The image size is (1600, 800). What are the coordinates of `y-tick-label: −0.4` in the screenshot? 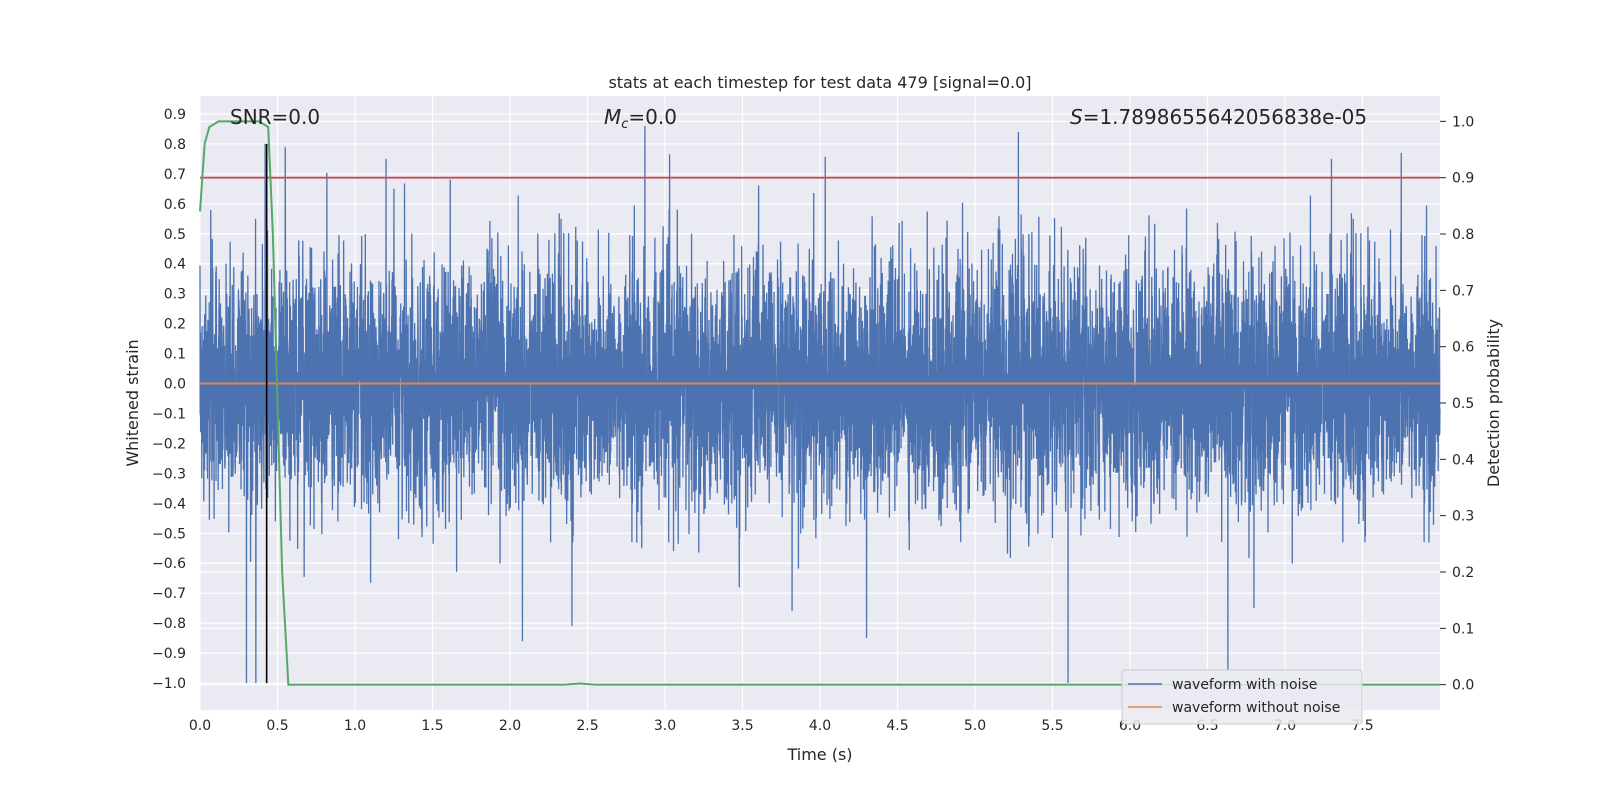 It's located at (169, 504).